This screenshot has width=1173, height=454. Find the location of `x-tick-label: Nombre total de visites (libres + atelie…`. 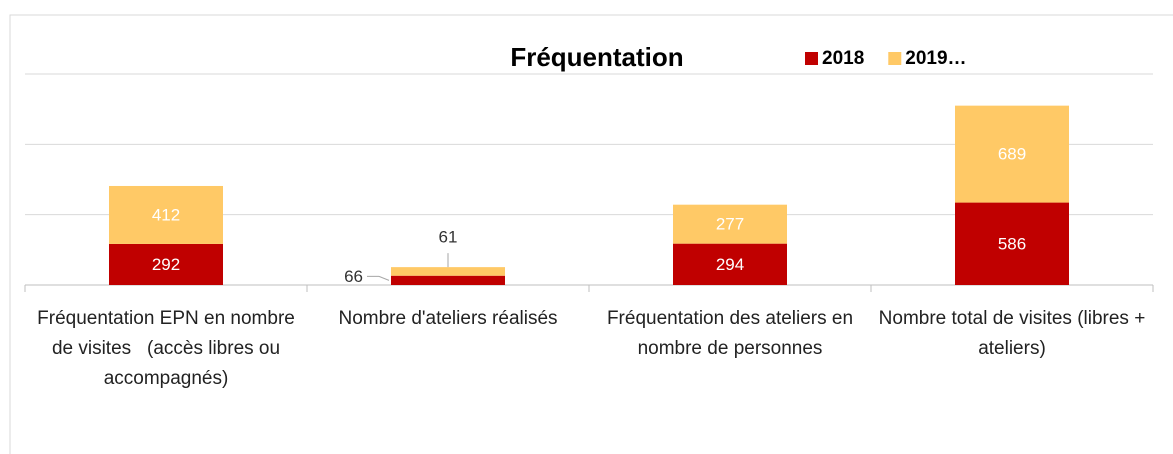

x-tick-label: Nombre total de visites (libres + atelie… is located at coordinates (1014, 333).